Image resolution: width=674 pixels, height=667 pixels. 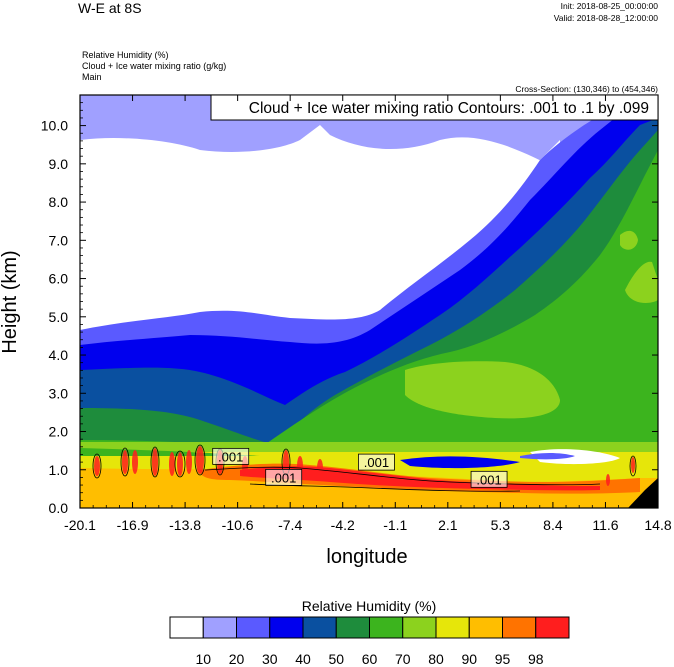 I want to click on valid-time: Valid: 2018-08-28_12:00:00, so click(x=605, y=18).